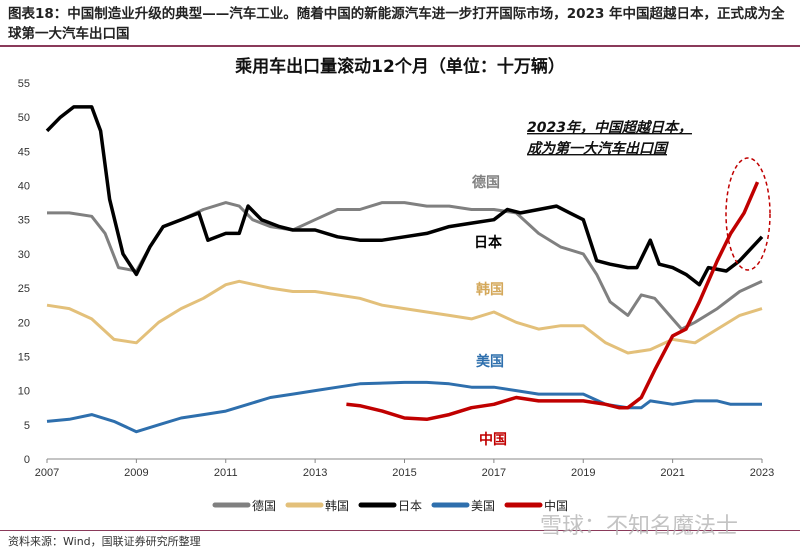 This screenshot has width=800, height=549. What do you see at coordinates (24, 187) in the screenshot?
I see `y-tick-label: 40` at bounding box center [24, 187].